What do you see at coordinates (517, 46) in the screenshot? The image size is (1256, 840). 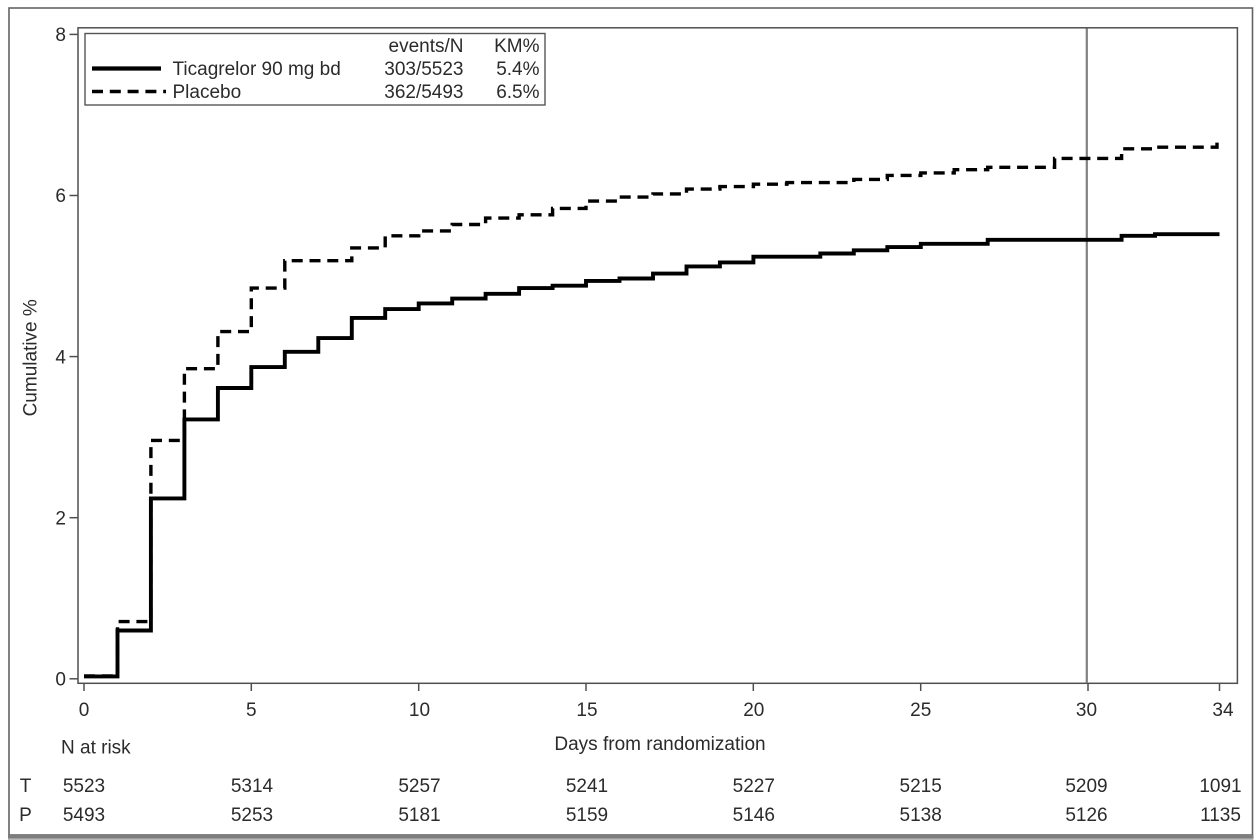 I see `svg-text: KM%` at bounding box center [517, 46].